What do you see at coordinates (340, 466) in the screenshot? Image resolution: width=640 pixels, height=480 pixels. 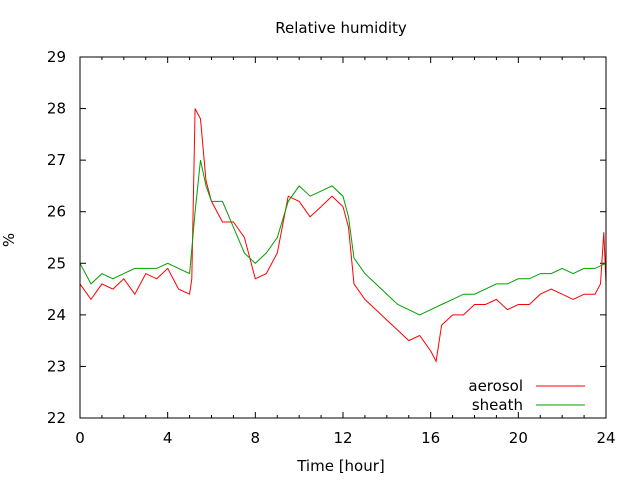 I see `x-axis-label: Time [hour]` at bounding box center [340, 466].